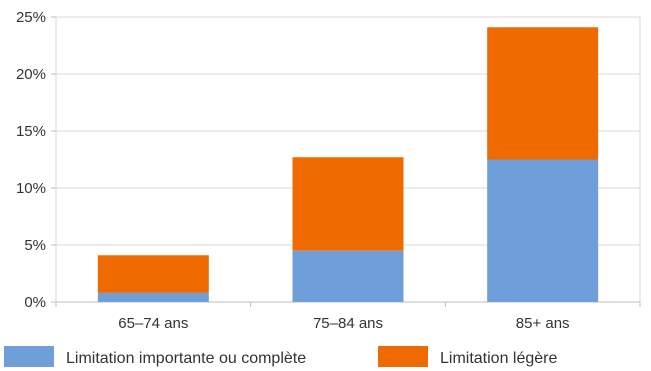 The height and width of the screenshot is (371, 651). What do you see at coordinates (348, 323) in the screenshot?
I see `x-tick-label: 75–84 ans` at bounding box center [348, 323].